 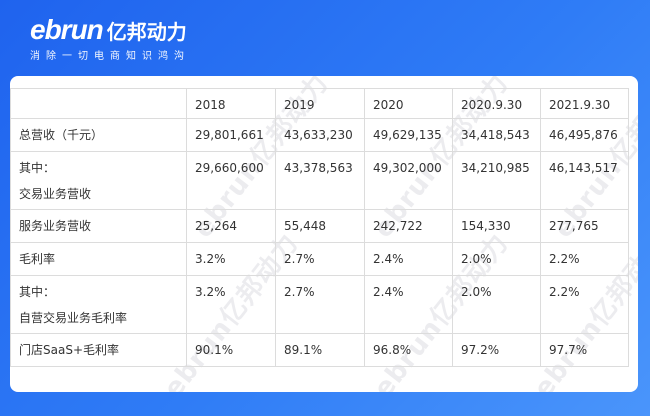 What do you see at coordinates (408, 180) in the screenshot?
I see `table-cell: 49,302,000` at bounding box center [408, 180].